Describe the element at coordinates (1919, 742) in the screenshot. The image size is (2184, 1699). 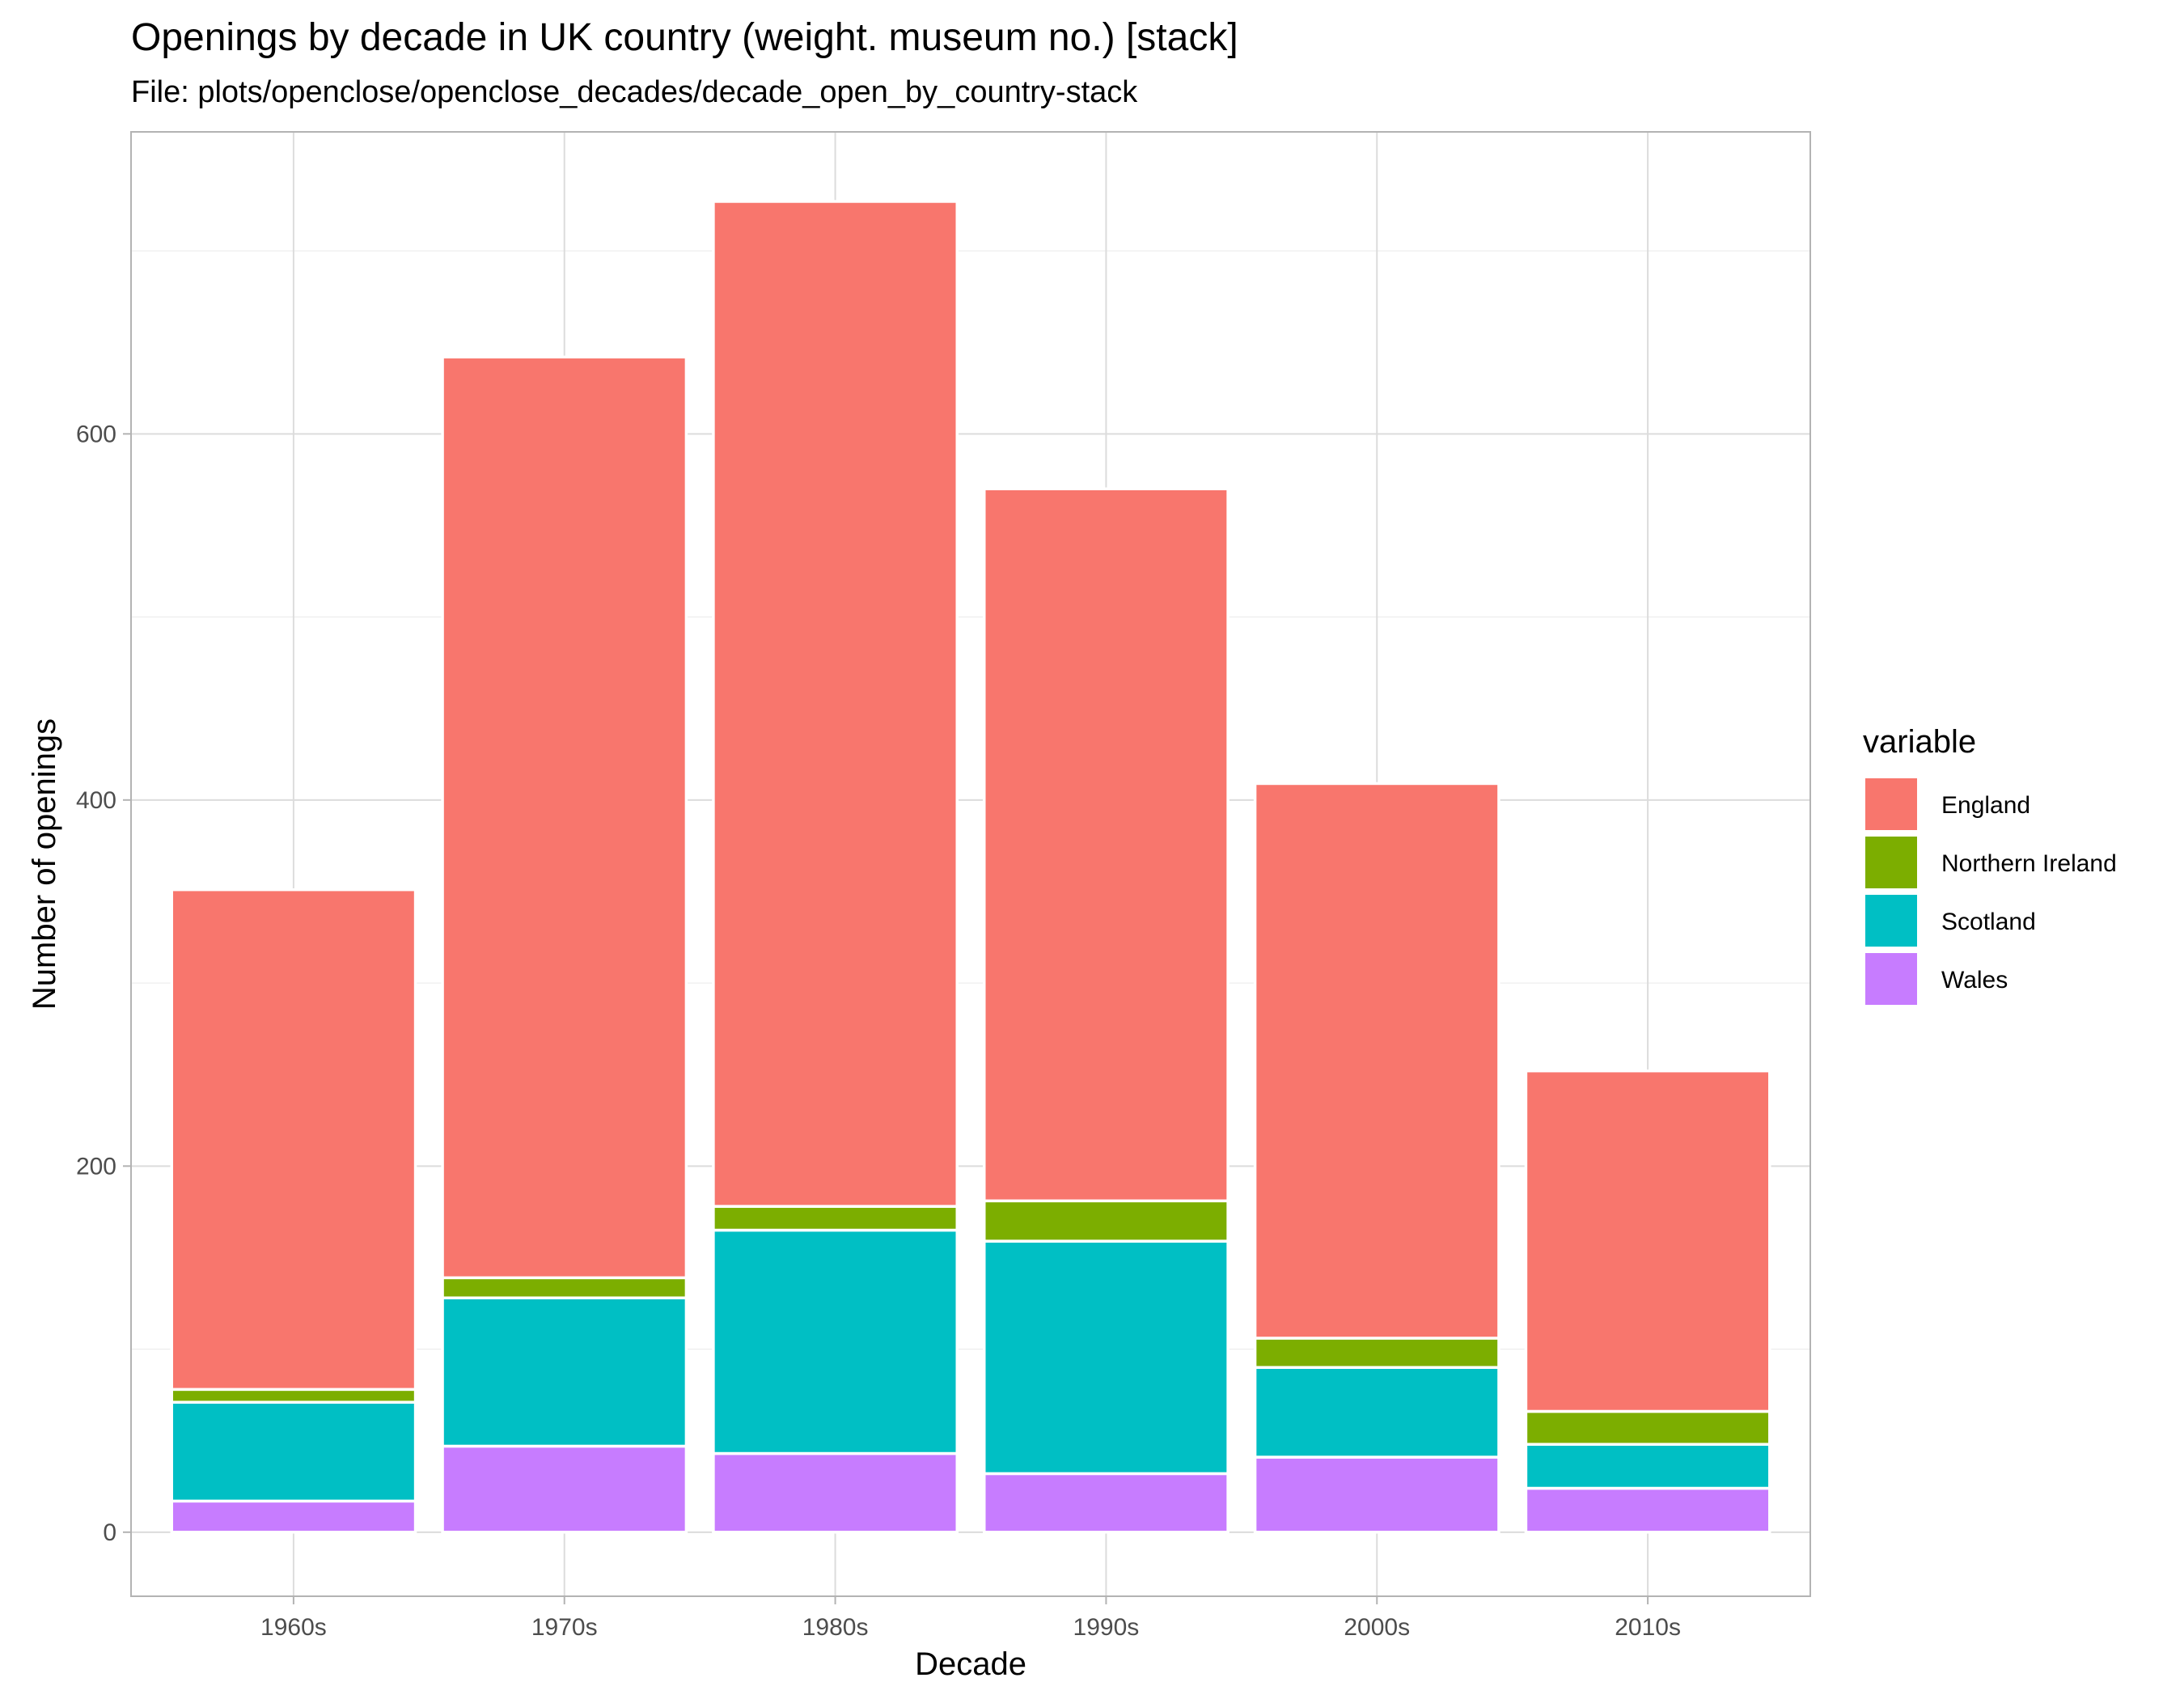
I see `legend-title: variable` at that location.